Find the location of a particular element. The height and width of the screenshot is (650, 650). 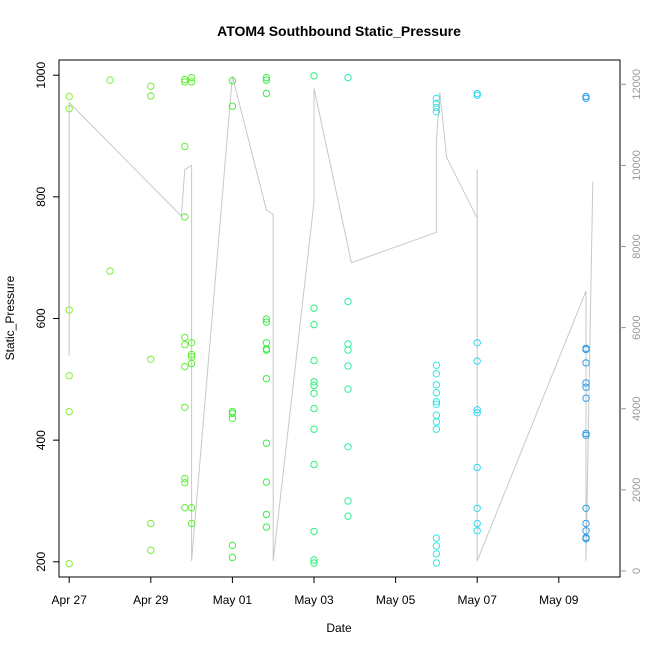

chart-title: ATOM4 Southbound Static_Pressure is located at coordinates (339, 31).